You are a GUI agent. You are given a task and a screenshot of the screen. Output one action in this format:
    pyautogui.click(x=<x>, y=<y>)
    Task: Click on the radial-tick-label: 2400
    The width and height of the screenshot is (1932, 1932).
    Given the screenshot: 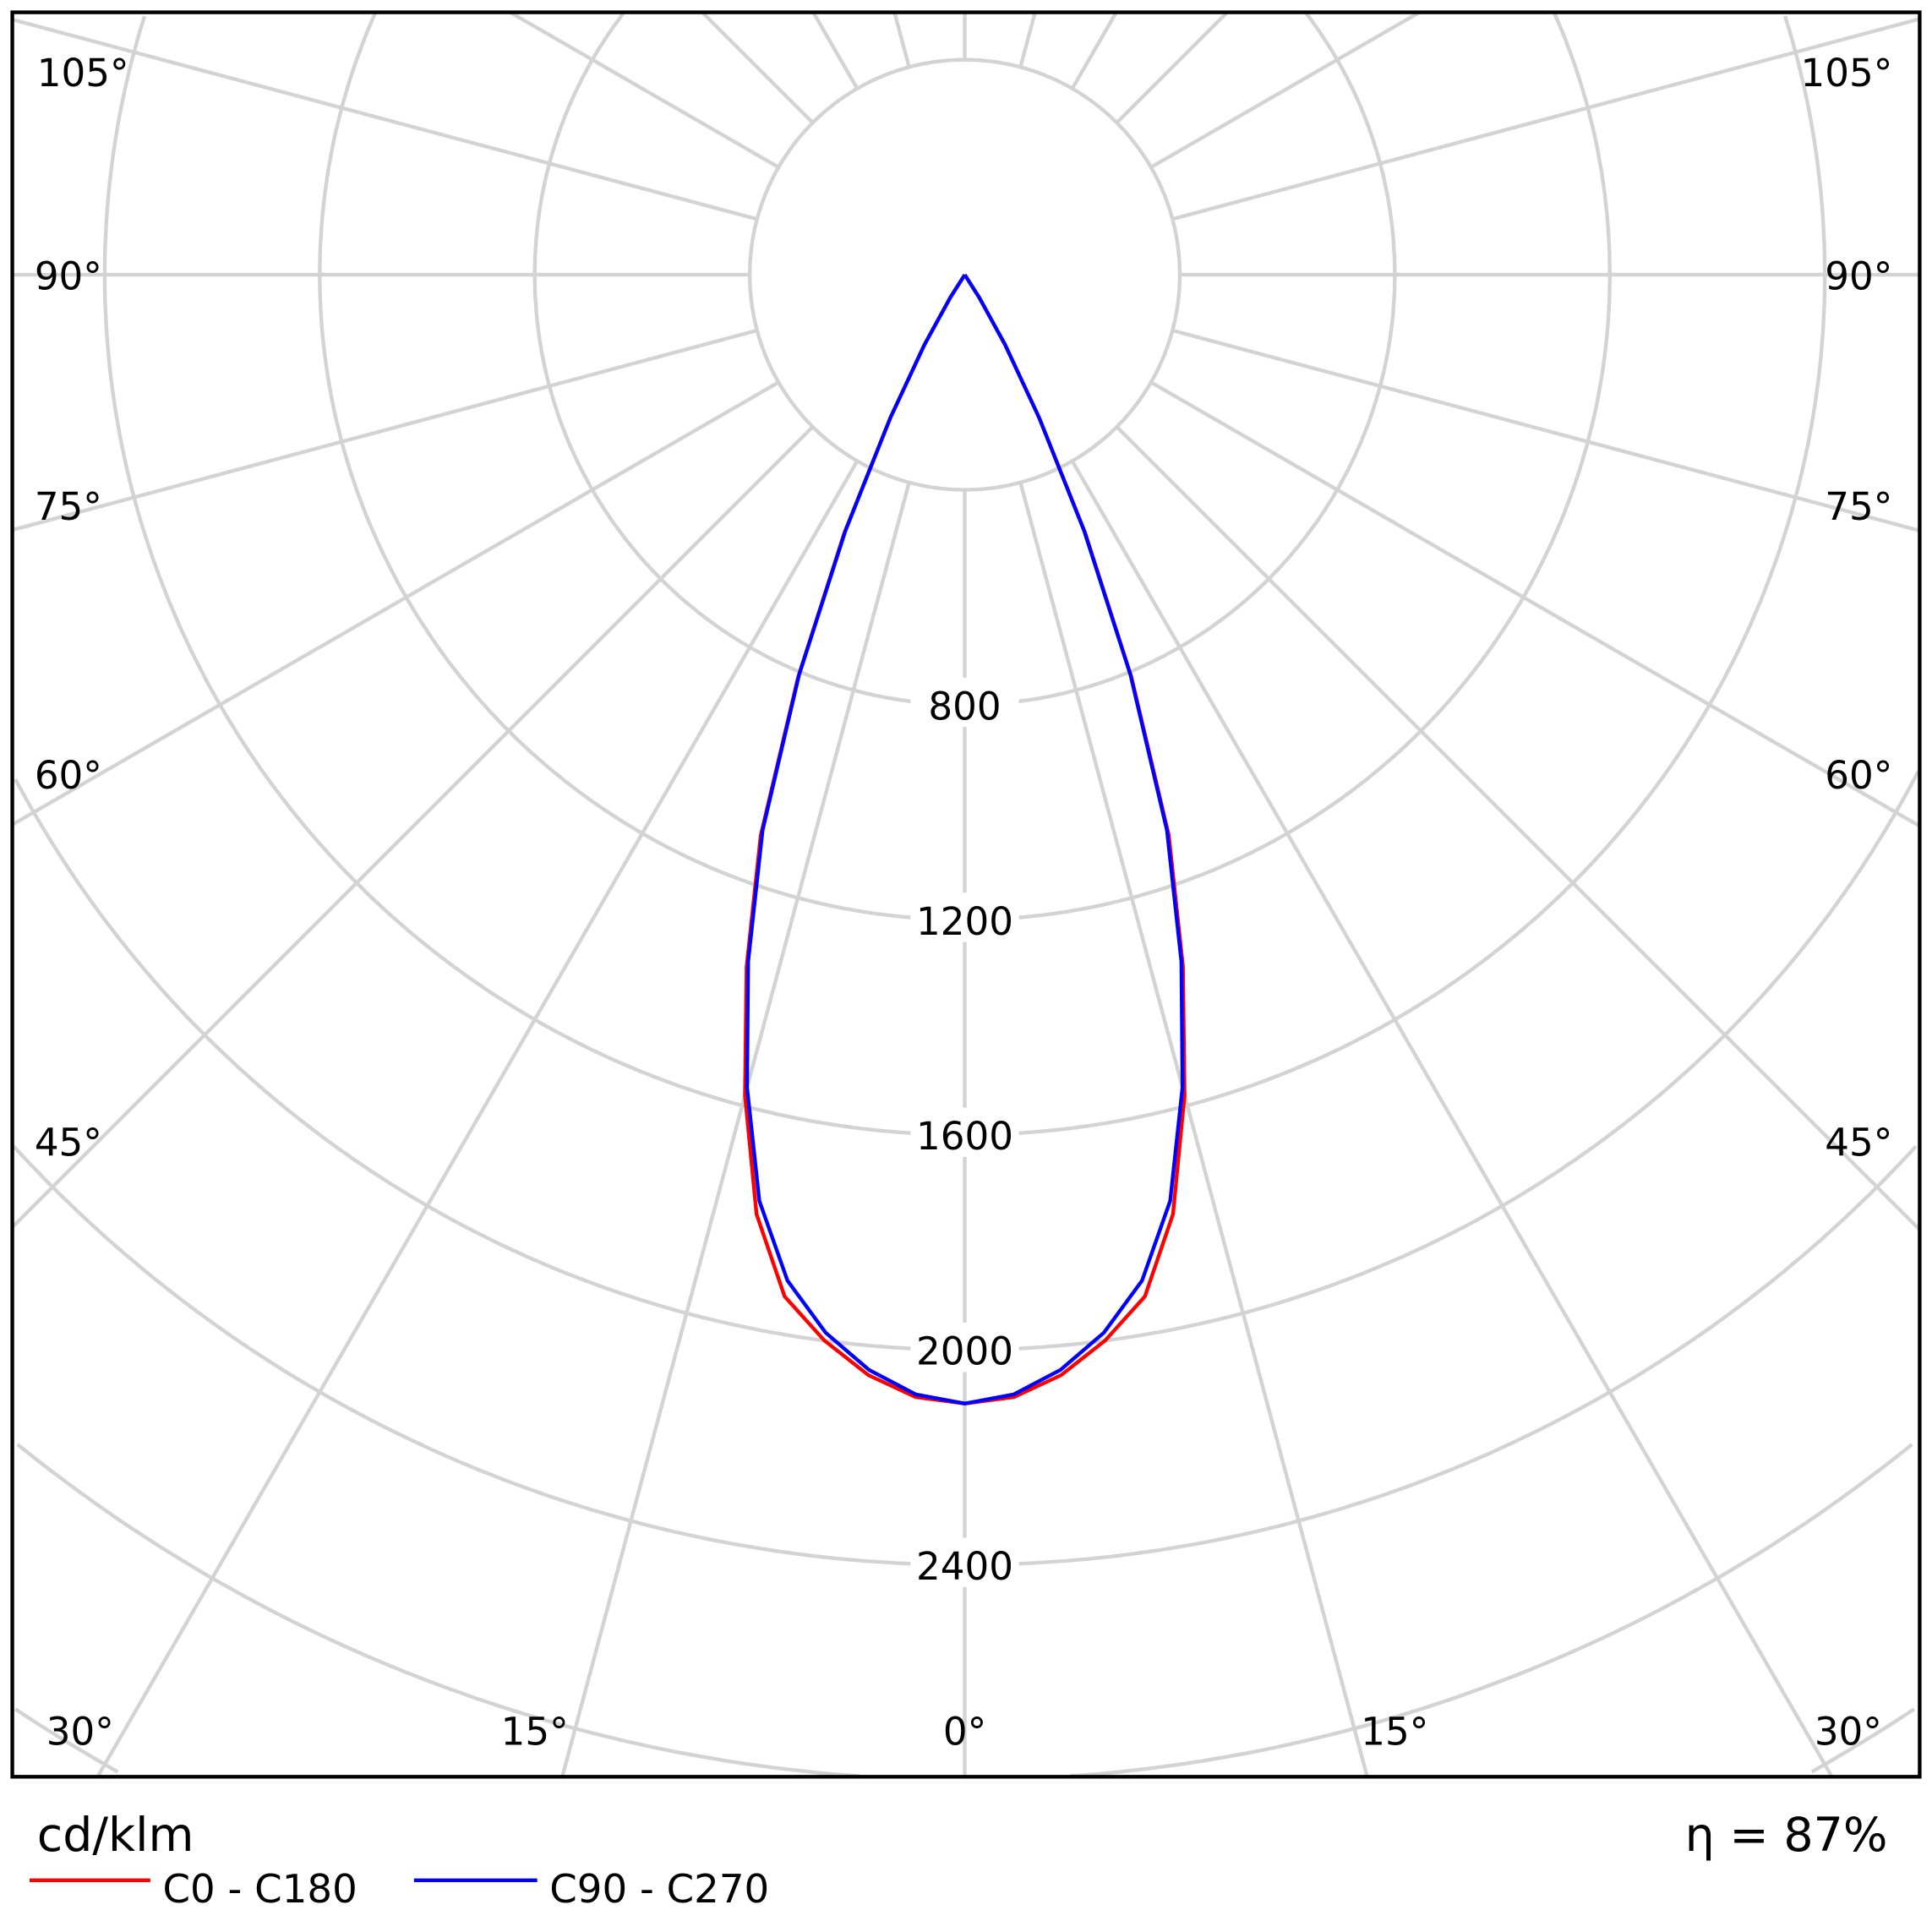 What is the action you would take?
    pyautogui.click(x=964, y=1566)
    